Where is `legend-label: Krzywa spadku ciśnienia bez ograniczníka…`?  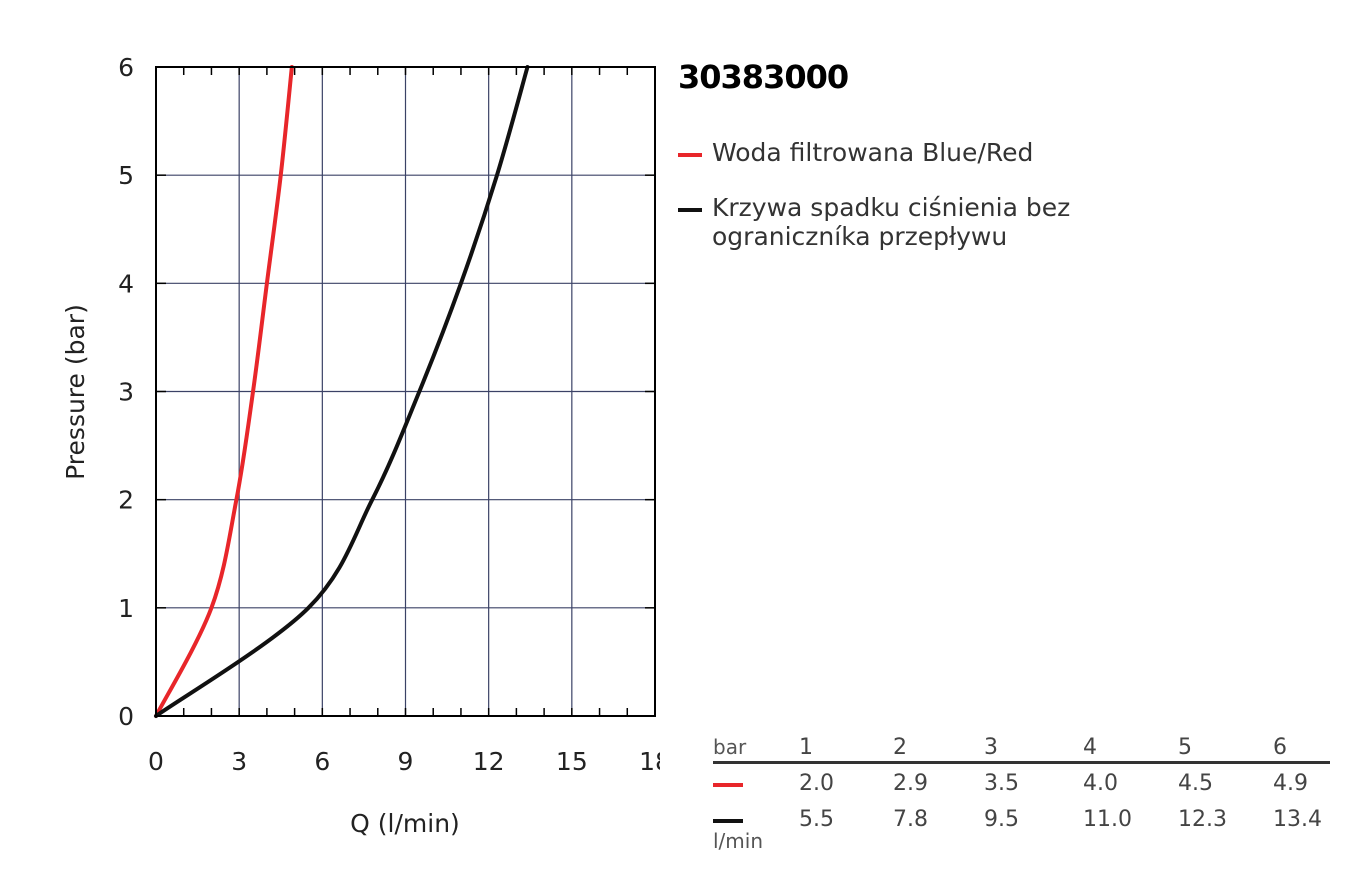
legend-label: Krzywa spadku ciśnienia bez ograniczníka… is located at coordinates (891, 222).